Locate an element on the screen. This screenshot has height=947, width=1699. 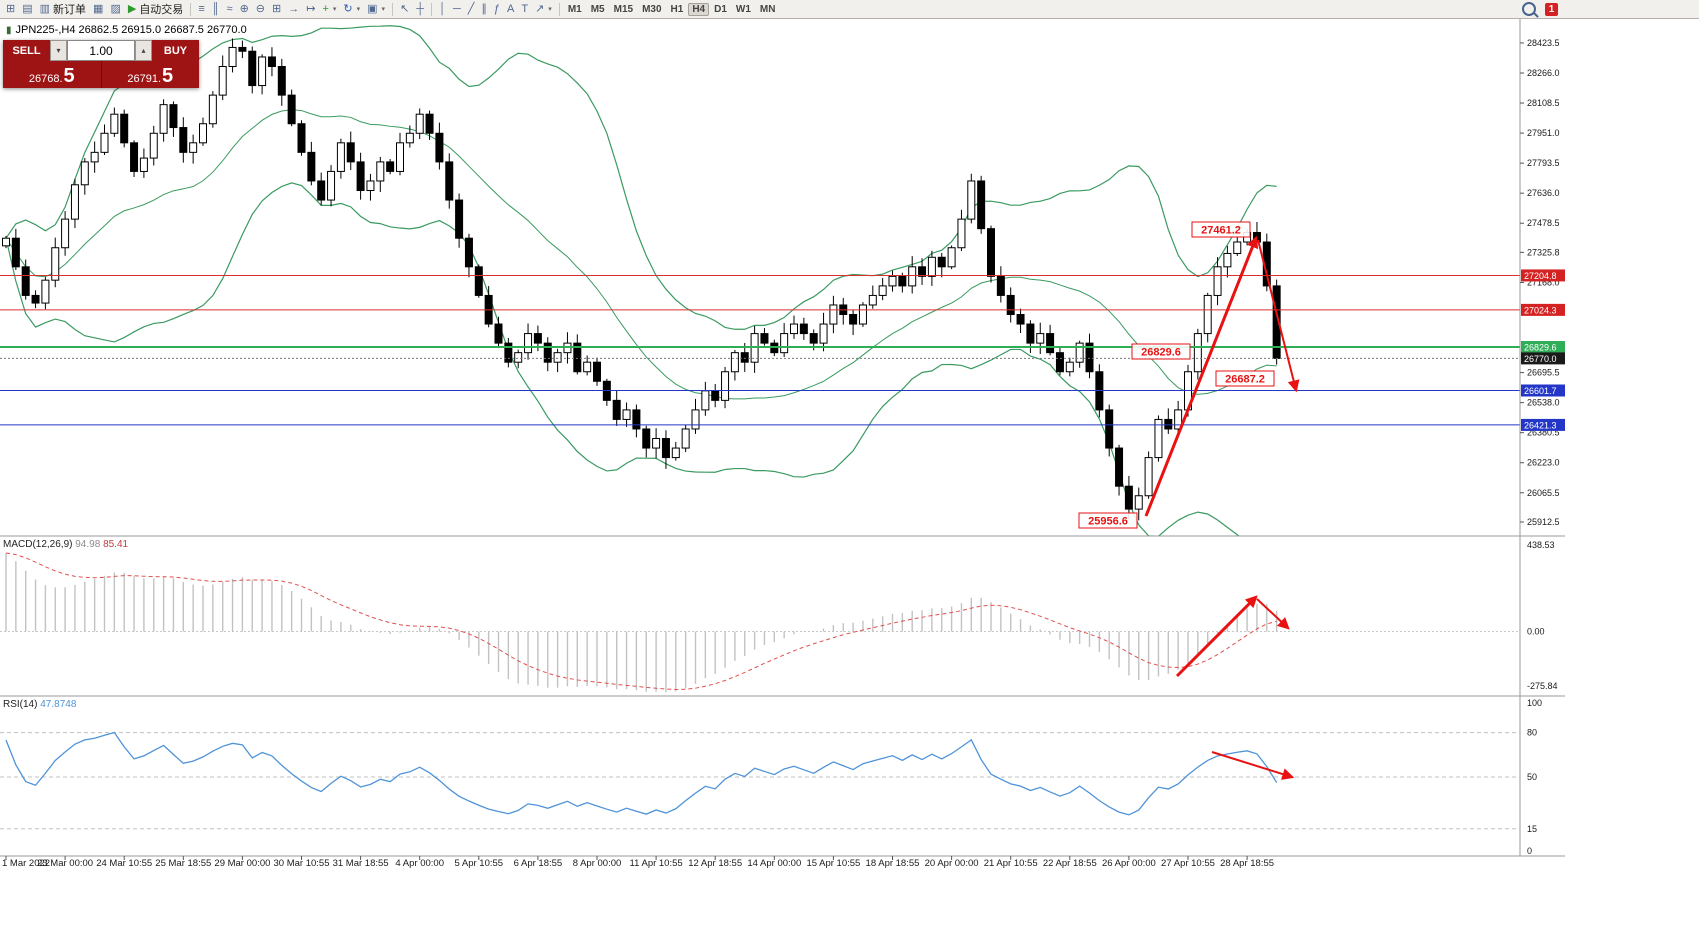
templates-icon: ▣ is located at coordinates (372, 9).